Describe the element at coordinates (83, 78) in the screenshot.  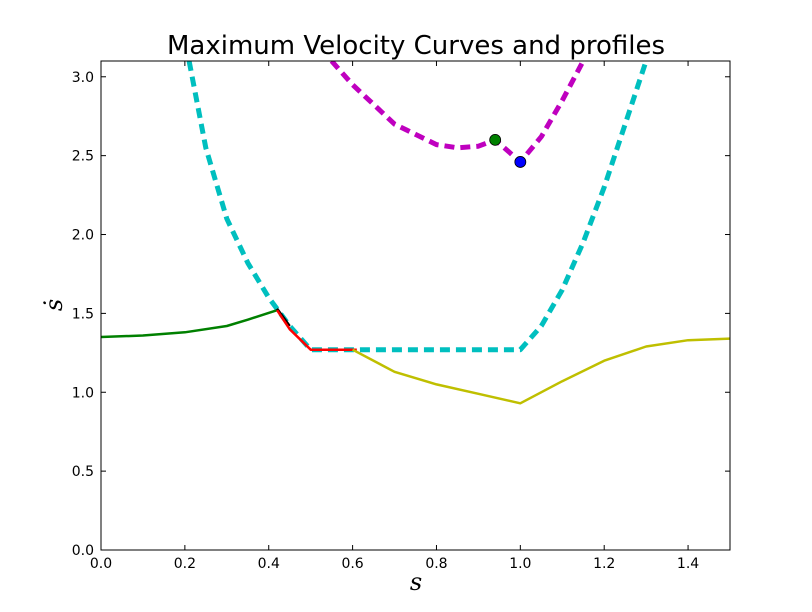
I see `y-tick-label-6: 3.0` at that location.